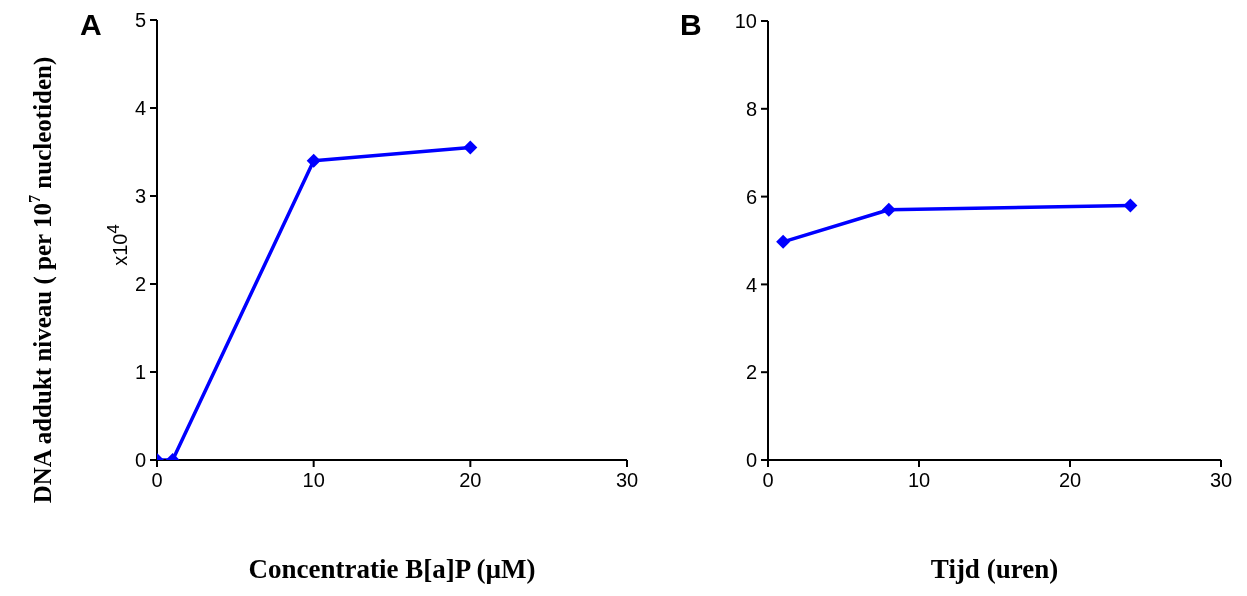 The height and width of the screenshot is (596, 1247). I want to click on y-tick-label: 3, so click(140, 196).